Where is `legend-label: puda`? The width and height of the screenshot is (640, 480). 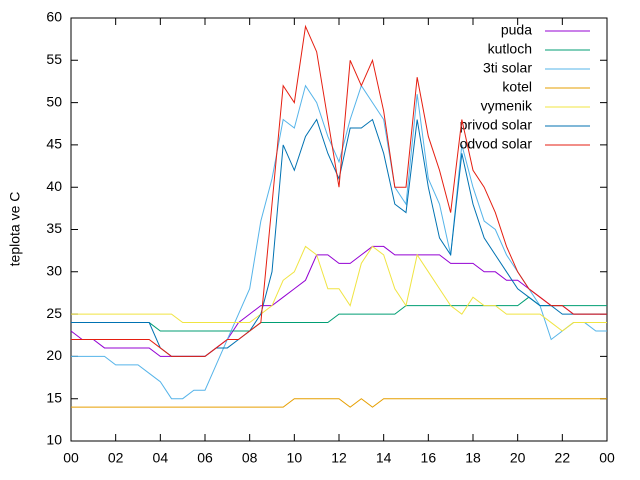
legend-label: puda is located at coordinates (516, 30).